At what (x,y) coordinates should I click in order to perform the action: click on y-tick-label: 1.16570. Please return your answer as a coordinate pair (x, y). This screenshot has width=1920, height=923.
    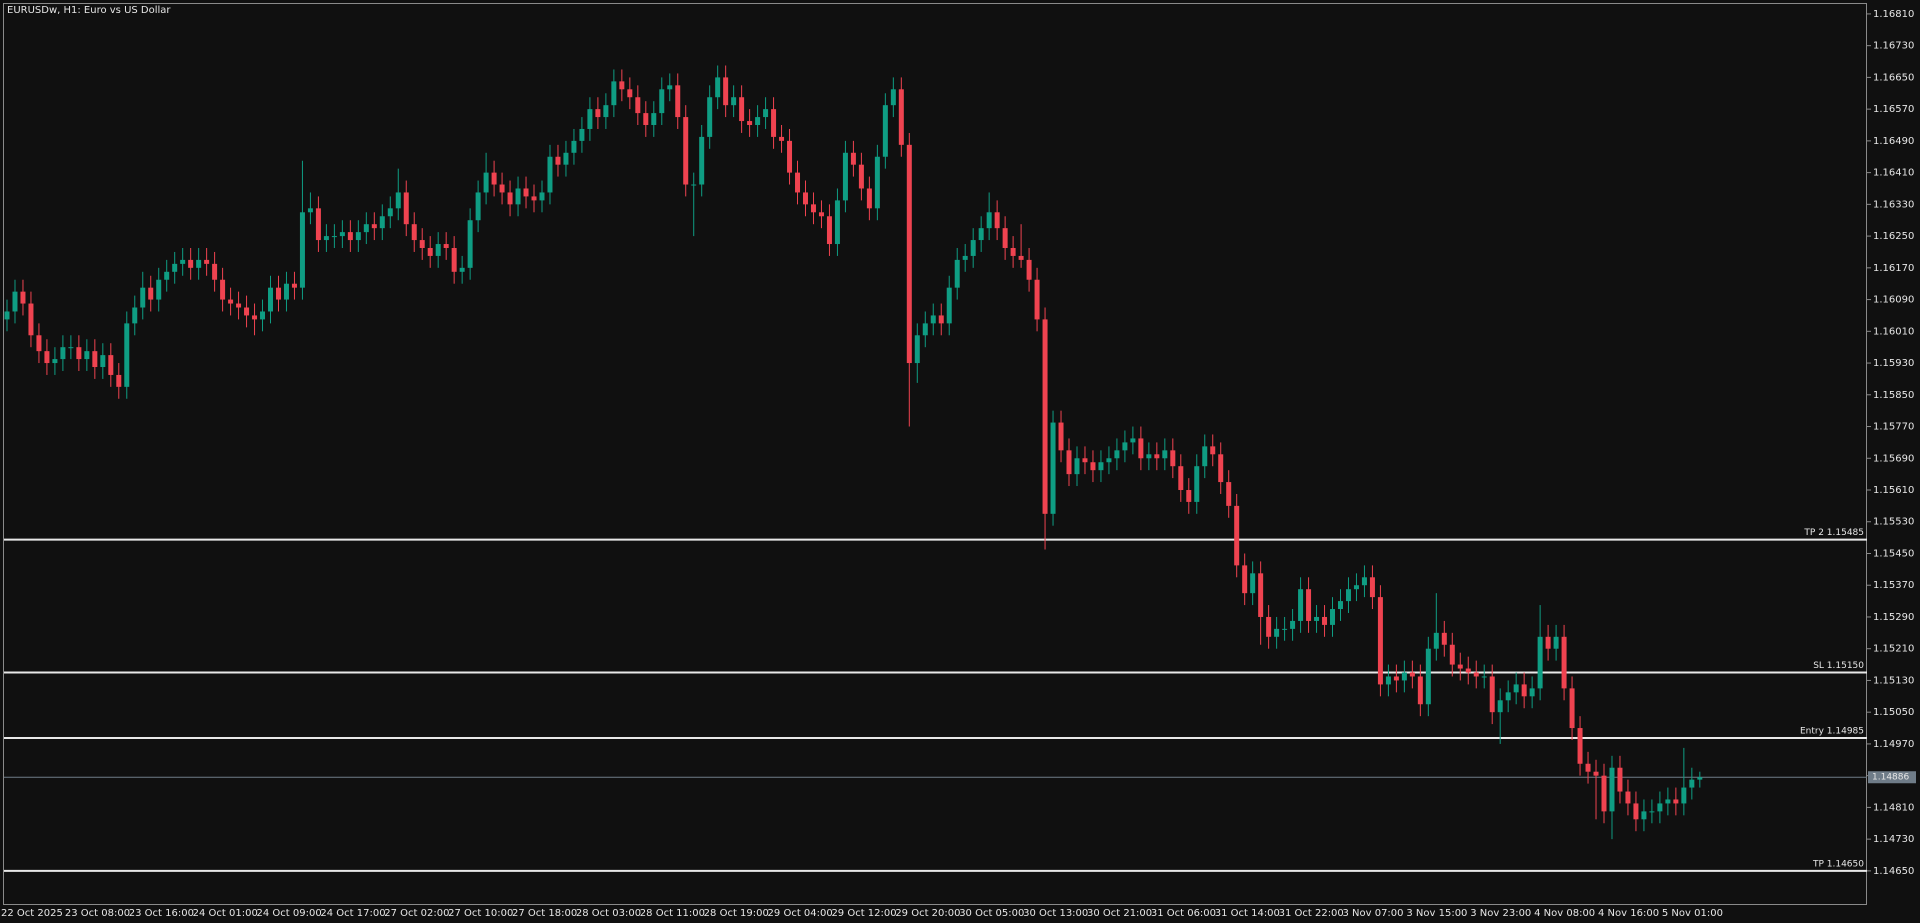
    Looking at the image, I should click on (1893, 109).